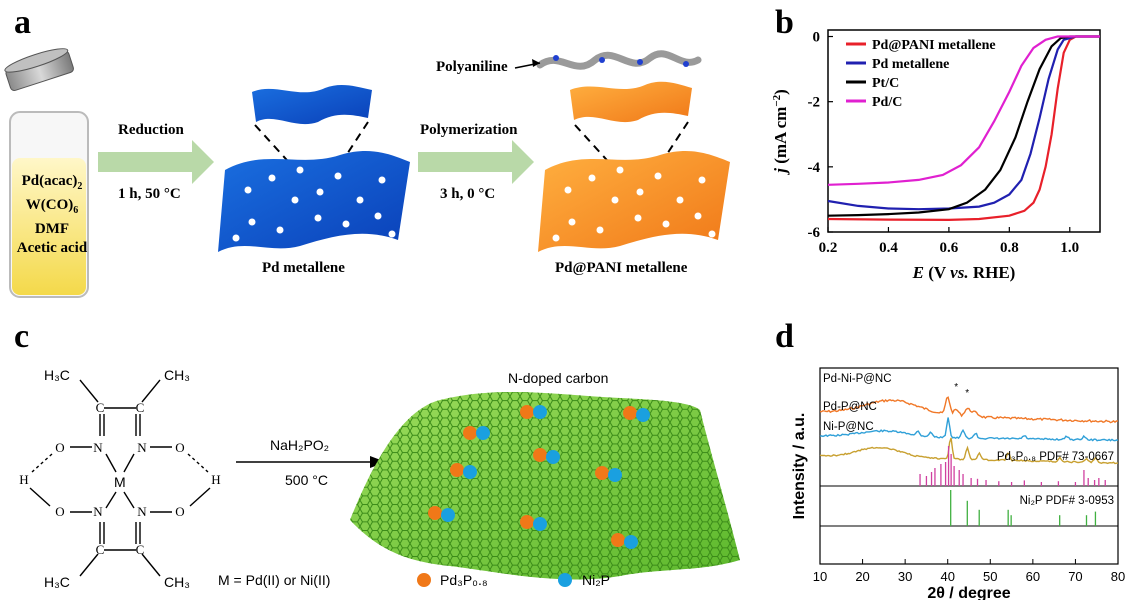 The width and height of the screenshot is (1126, 600). I want to click on y-axis-label: j (mA cm−2), so click(780, 132).